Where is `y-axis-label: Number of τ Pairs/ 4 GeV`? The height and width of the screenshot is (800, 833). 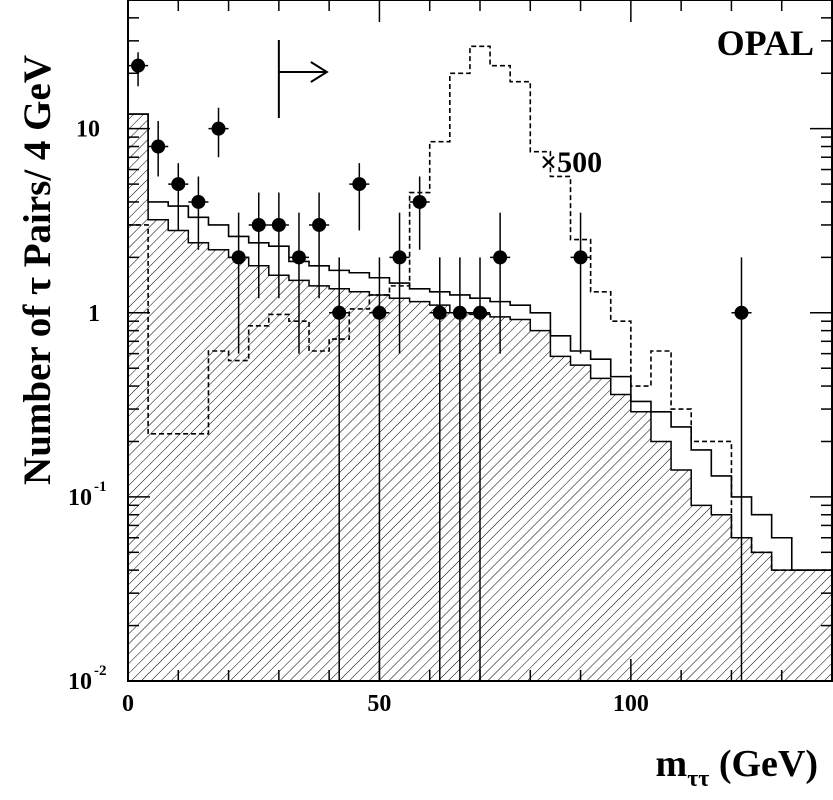
y-axis-label: Number of τ Pairs/ 4 GeV is located at coordinates (37, 270).